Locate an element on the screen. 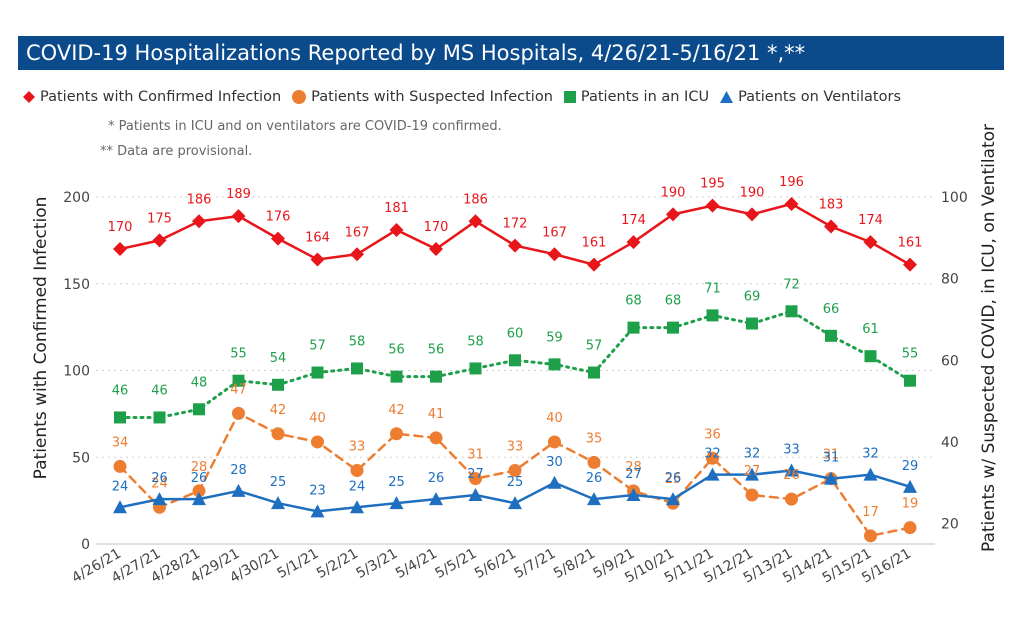  data-label-diamond: 164 is located at coordinates (317, 237).